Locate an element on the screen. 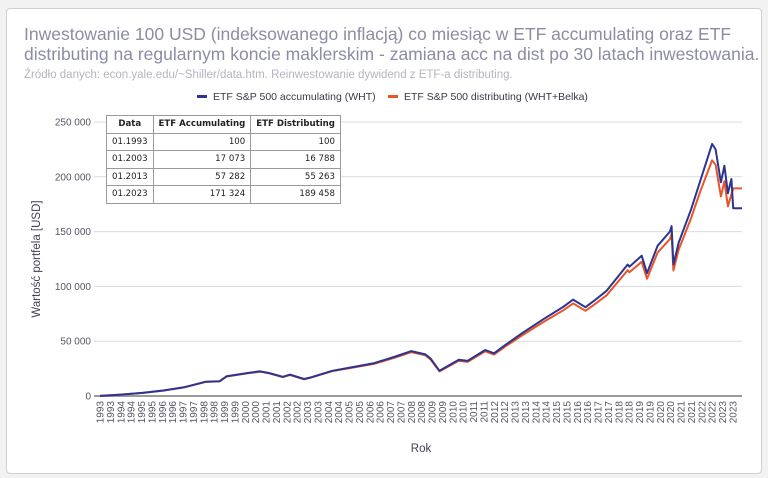 This screenshot has width=768, height=478. table-header-row: Data ETF Accumulating ETF Distributing is located at coordinates (223, 124).